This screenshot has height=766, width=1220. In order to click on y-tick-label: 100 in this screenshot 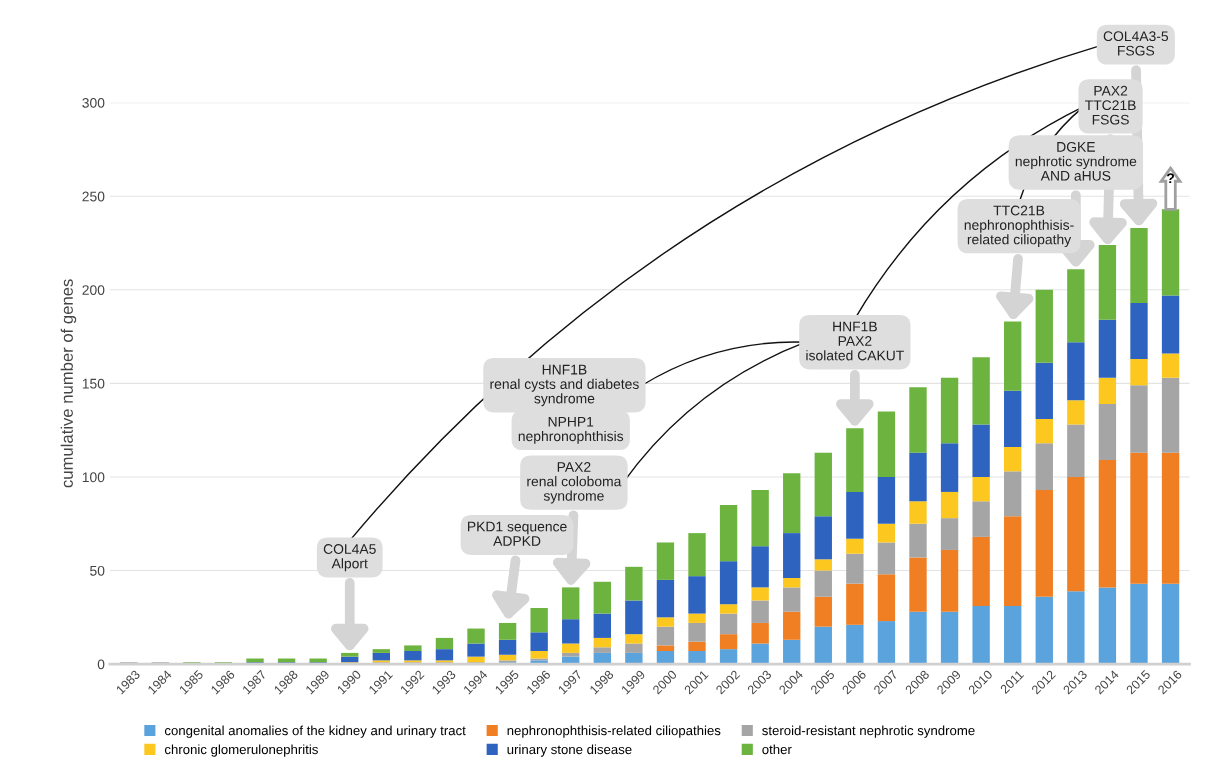, I will do `click(93, 477)`.